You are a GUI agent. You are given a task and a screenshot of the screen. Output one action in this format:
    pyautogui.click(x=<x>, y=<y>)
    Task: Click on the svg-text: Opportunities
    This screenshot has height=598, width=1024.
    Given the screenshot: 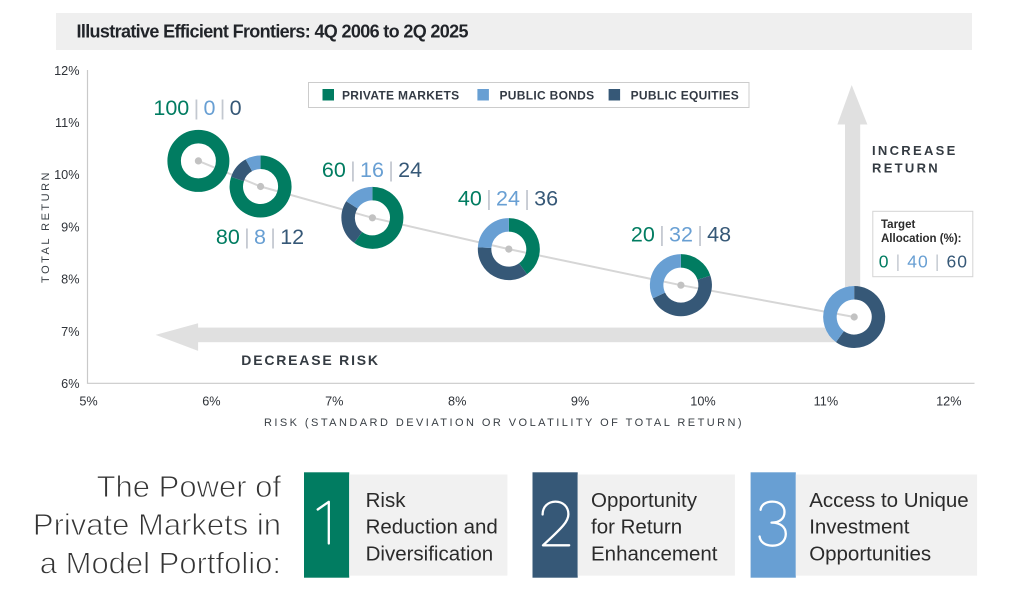 What is the action you would take?
    pyautogui.click(x=870, y=554)
    